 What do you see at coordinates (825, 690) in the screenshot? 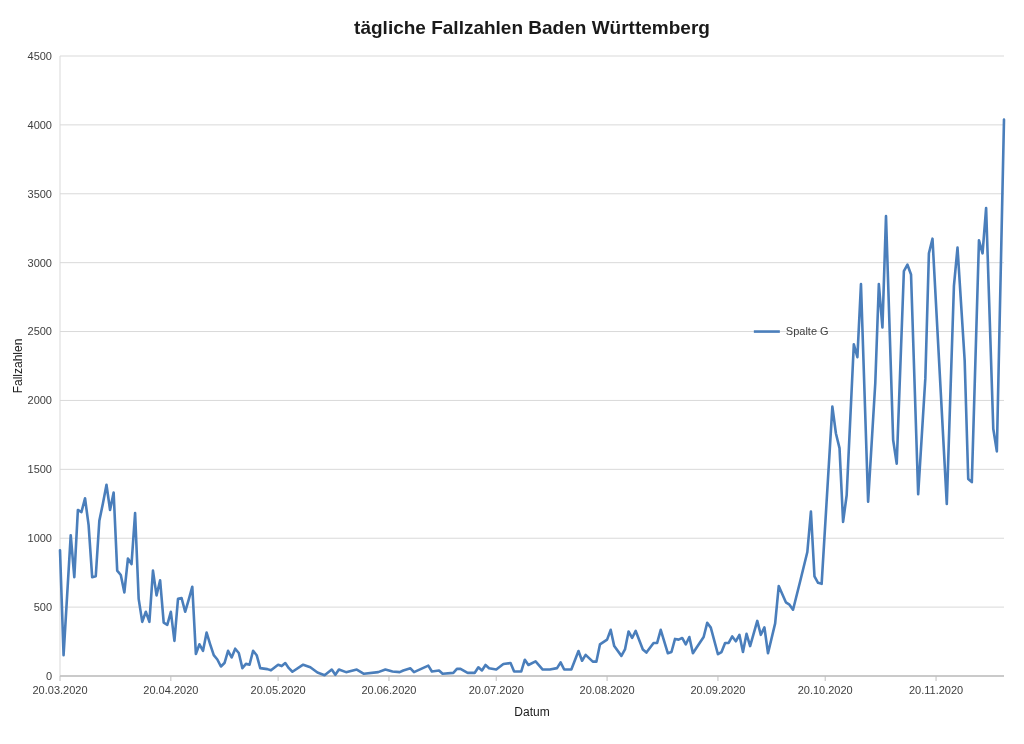
I see `x-tick-label: 20.10.2020` at bounding box center [825, 690].